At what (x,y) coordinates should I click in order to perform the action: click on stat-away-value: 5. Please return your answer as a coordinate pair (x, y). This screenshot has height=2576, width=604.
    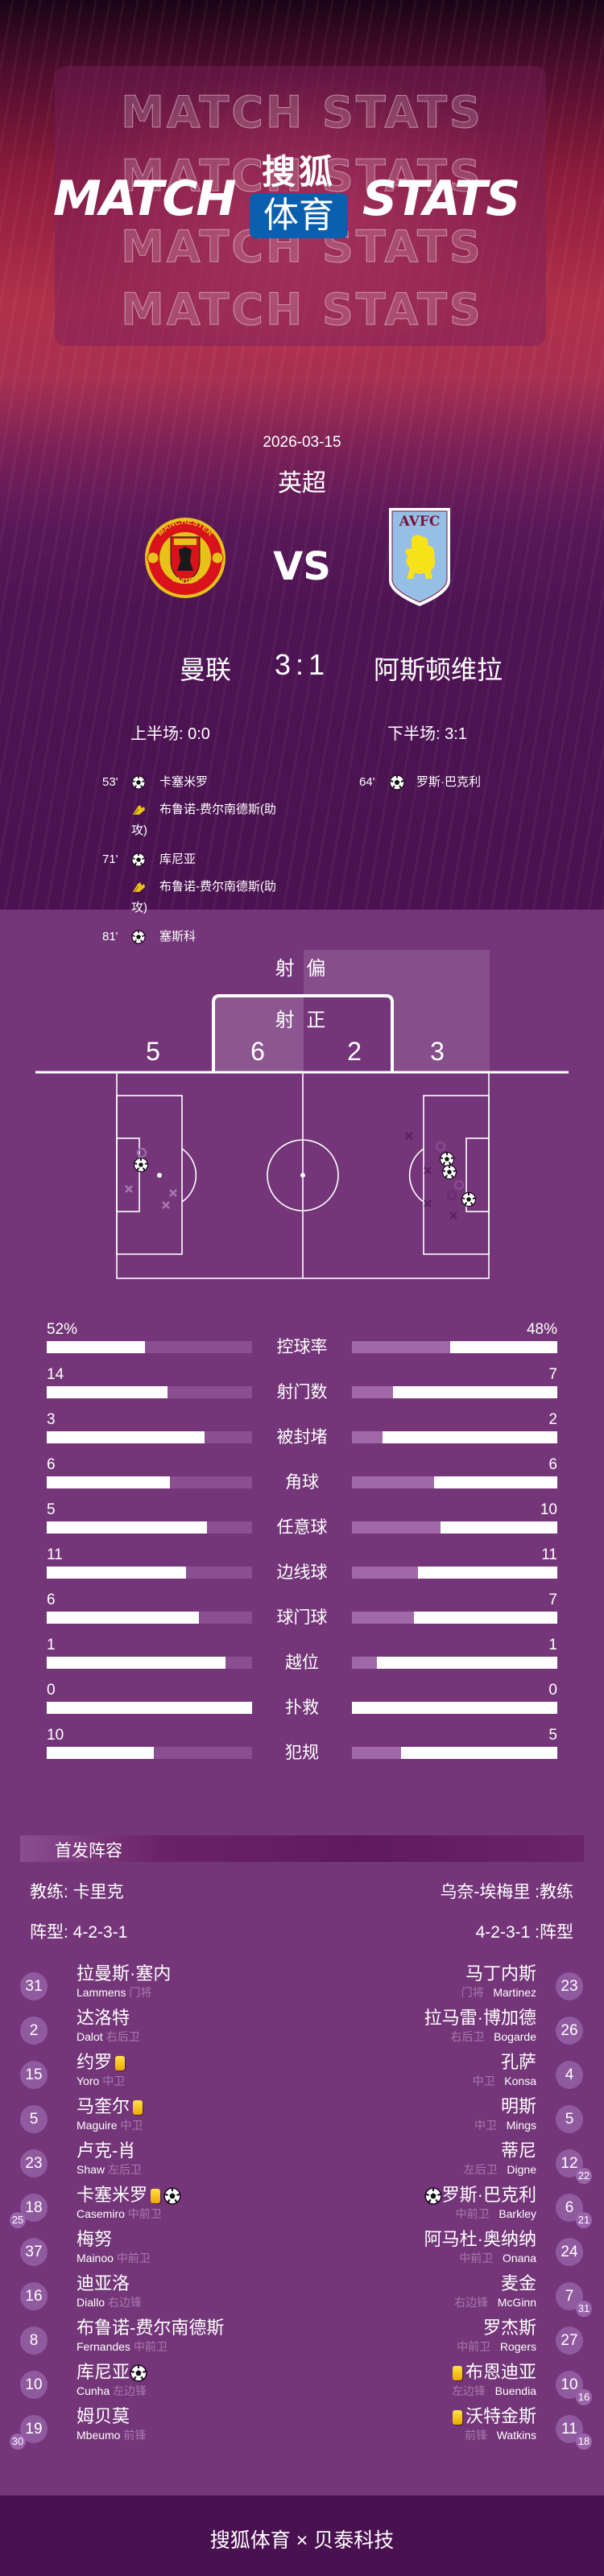
    Looking at the image, I should click on (553, 1735).